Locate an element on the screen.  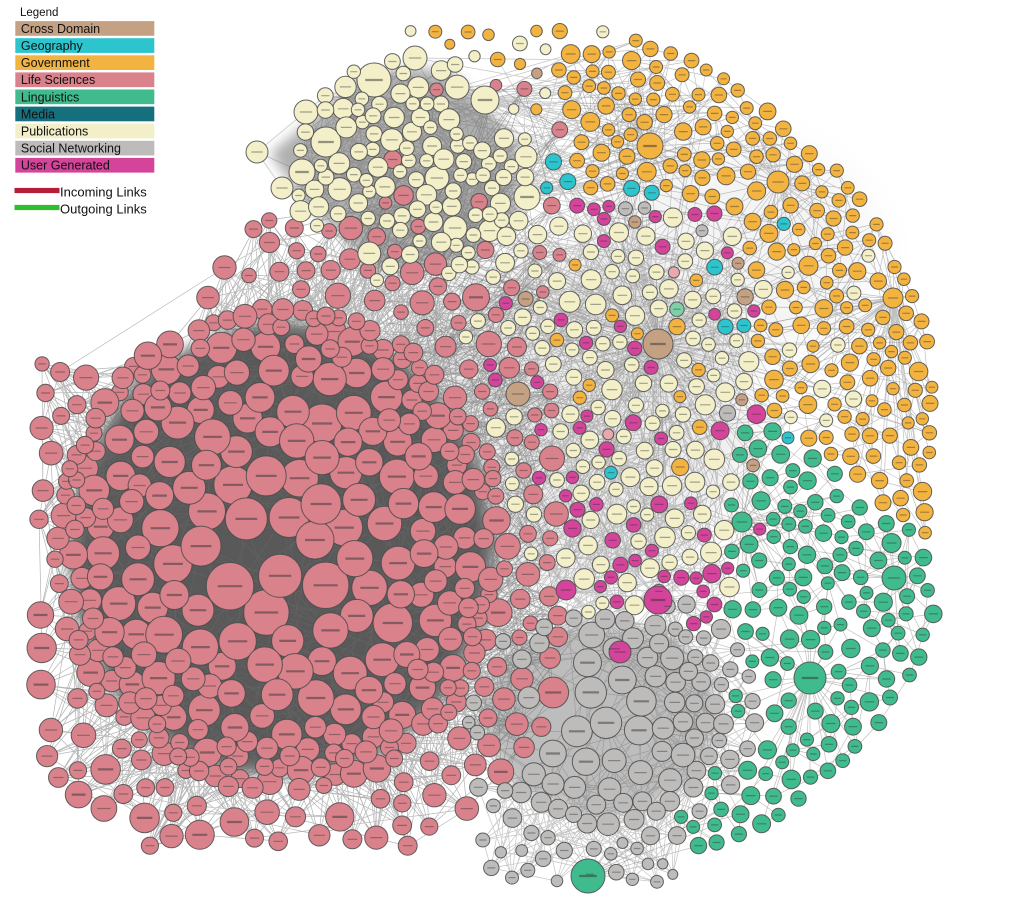
svg-text: Media is located at coordinates (38, 114).